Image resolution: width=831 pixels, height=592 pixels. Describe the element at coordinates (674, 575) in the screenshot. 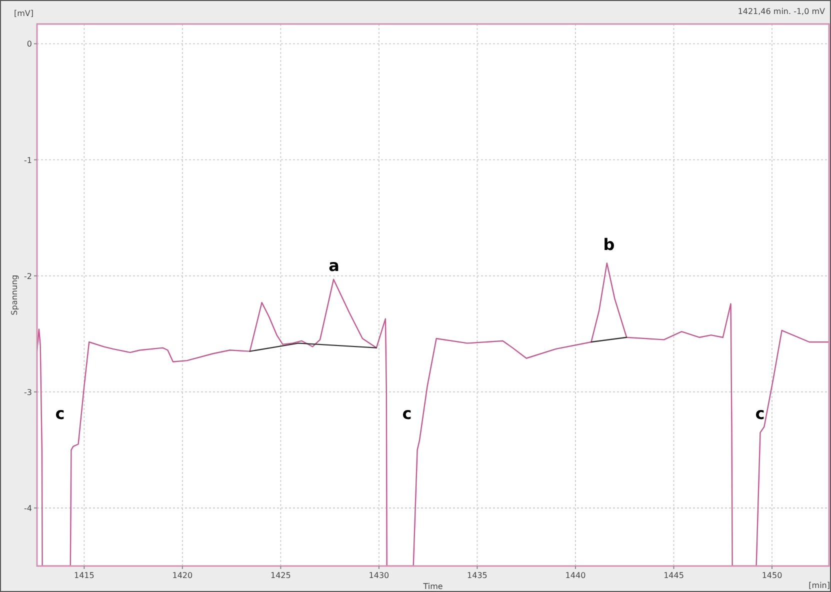

I see `x-tick-label: 1445` at that location.